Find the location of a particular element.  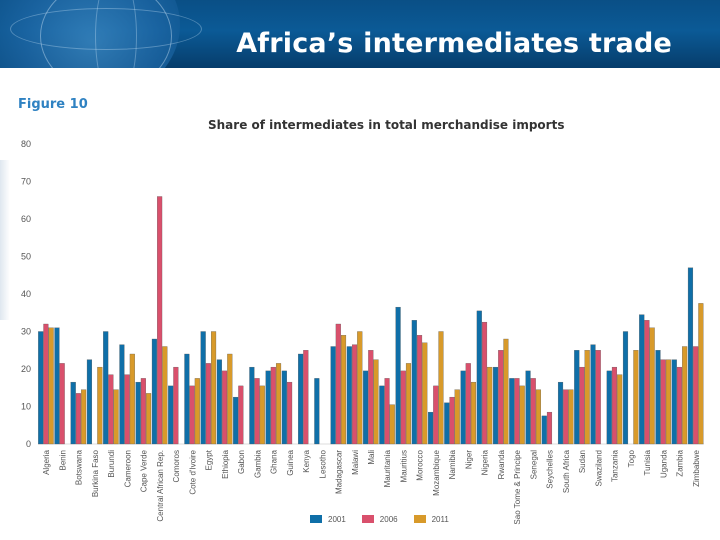

y-tick-label: 60 is located at coordinates (26, 219).